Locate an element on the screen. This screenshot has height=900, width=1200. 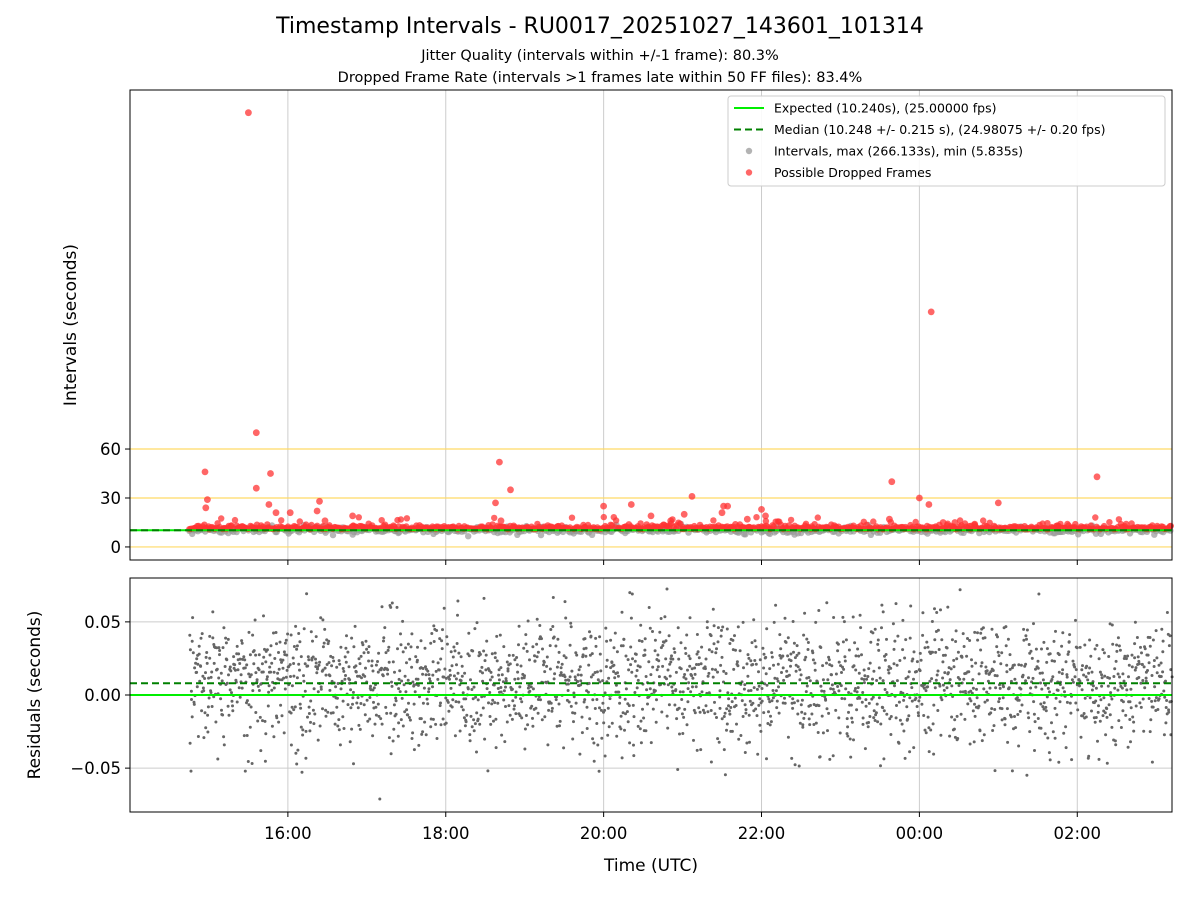
dropped-frame-outlier is located at coordinates (761, 509).